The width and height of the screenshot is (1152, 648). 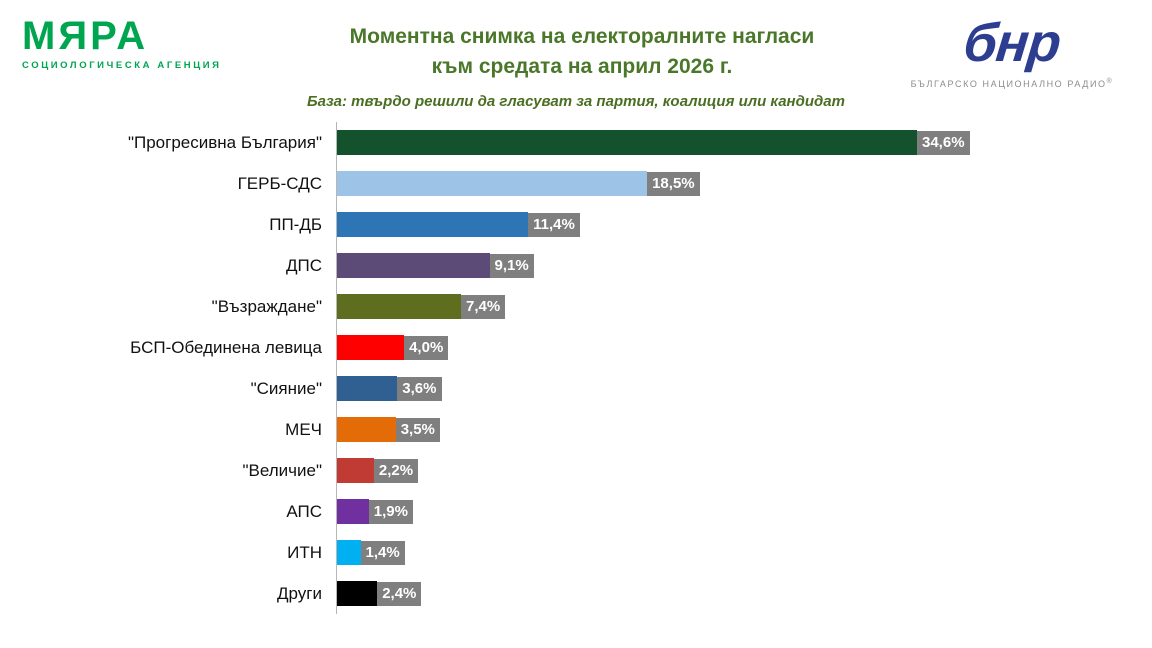 What do you see at coordinates (744, 388) in the screenshot?
I see `bar-area: 3,6%` at bounding box center [744, 388].